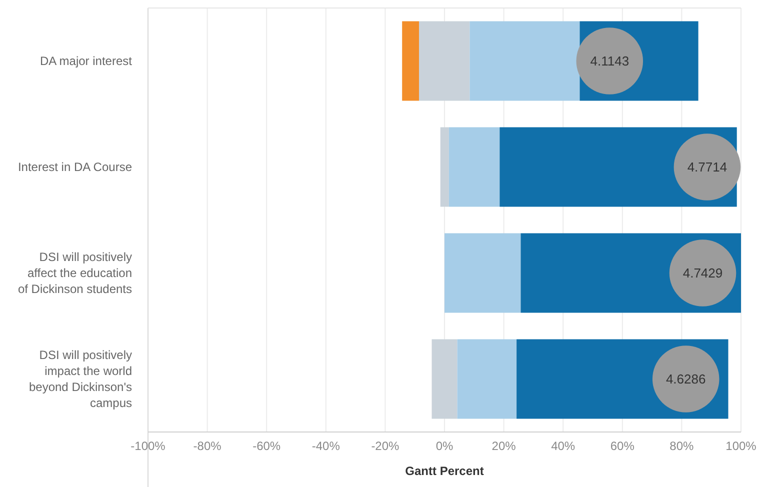  I want to click on annotation: 4.6286, so click(686, 379).